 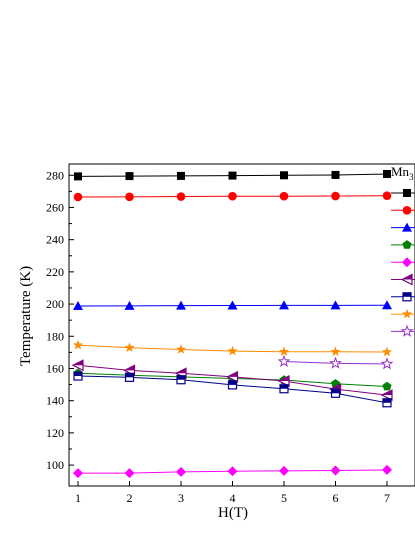 I want to click on x-tick-label: 3, so click(x=181, y=498).